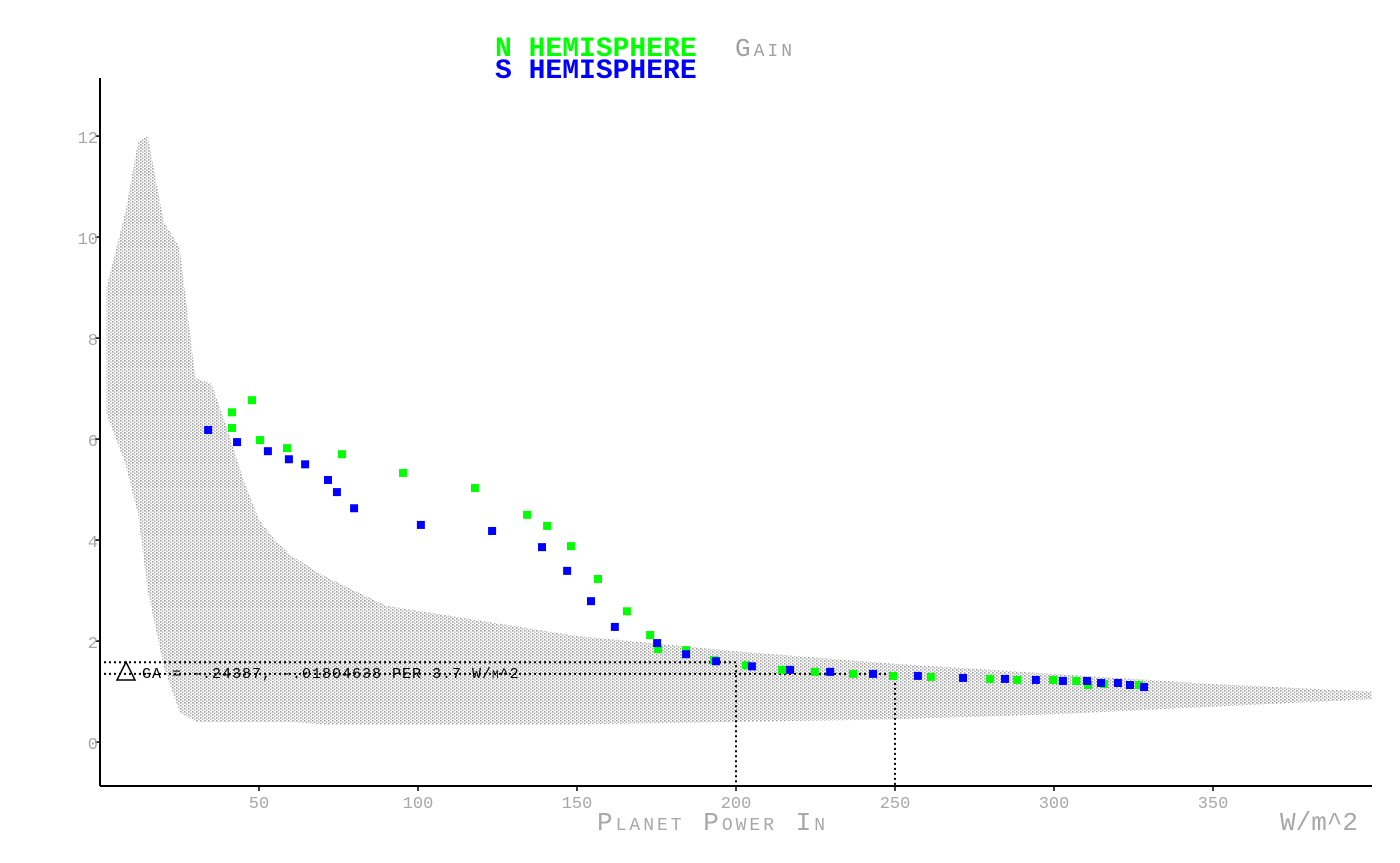 The image size is (1400, 863). What do you see at coordinates (88, 139) in the screenshot?
I see `y-tick-label: 12` at bounding box center [88, 139].